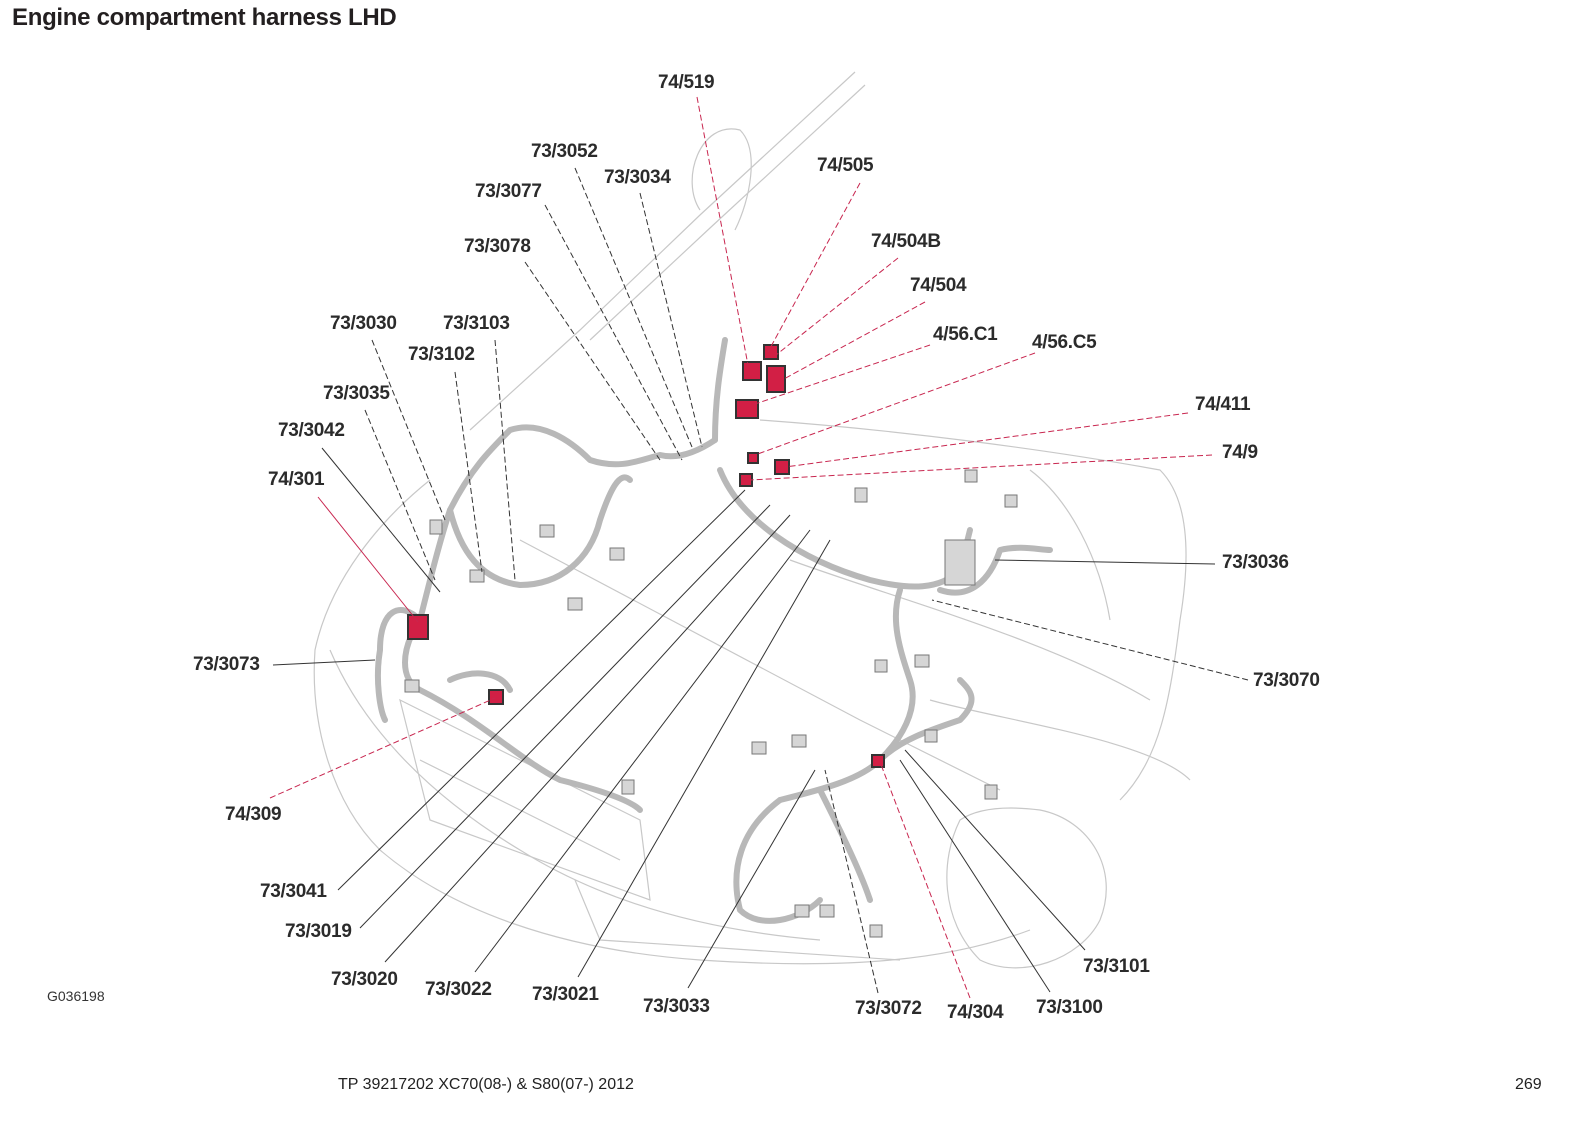 The height and width of the screenshot is (1133, 1580). Describe the element at coordinates (497, 246) in the screenshot. I see `callout-label: 73/3078` at that location.